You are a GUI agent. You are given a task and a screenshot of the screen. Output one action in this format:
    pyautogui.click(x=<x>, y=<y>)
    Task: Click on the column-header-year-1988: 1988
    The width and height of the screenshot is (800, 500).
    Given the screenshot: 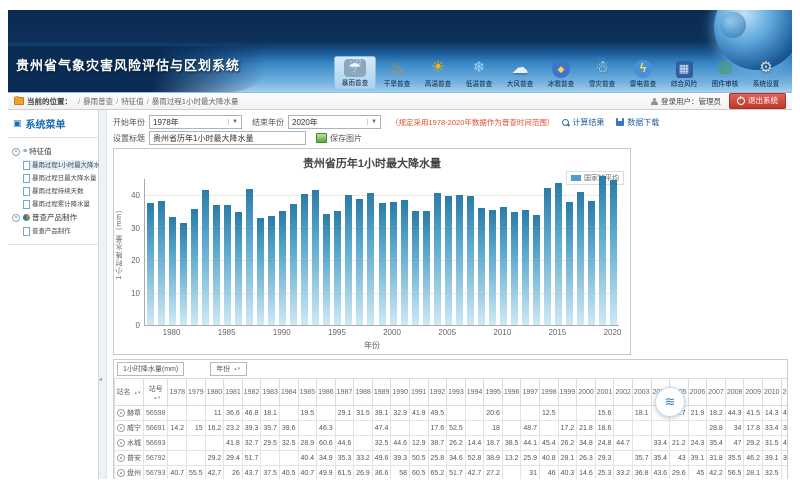 What is the action you would take?
    pyautogui.click(x=363, y=392)
    